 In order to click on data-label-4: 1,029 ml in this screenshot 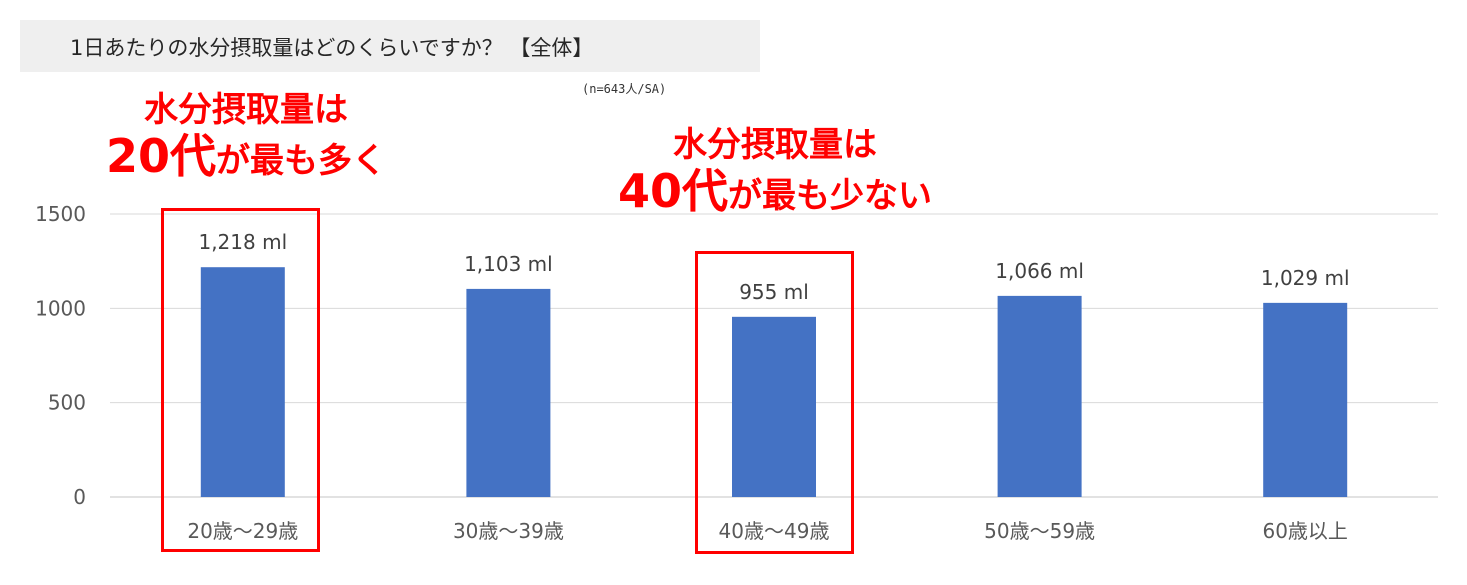, I will do `click(1305, 278)`.